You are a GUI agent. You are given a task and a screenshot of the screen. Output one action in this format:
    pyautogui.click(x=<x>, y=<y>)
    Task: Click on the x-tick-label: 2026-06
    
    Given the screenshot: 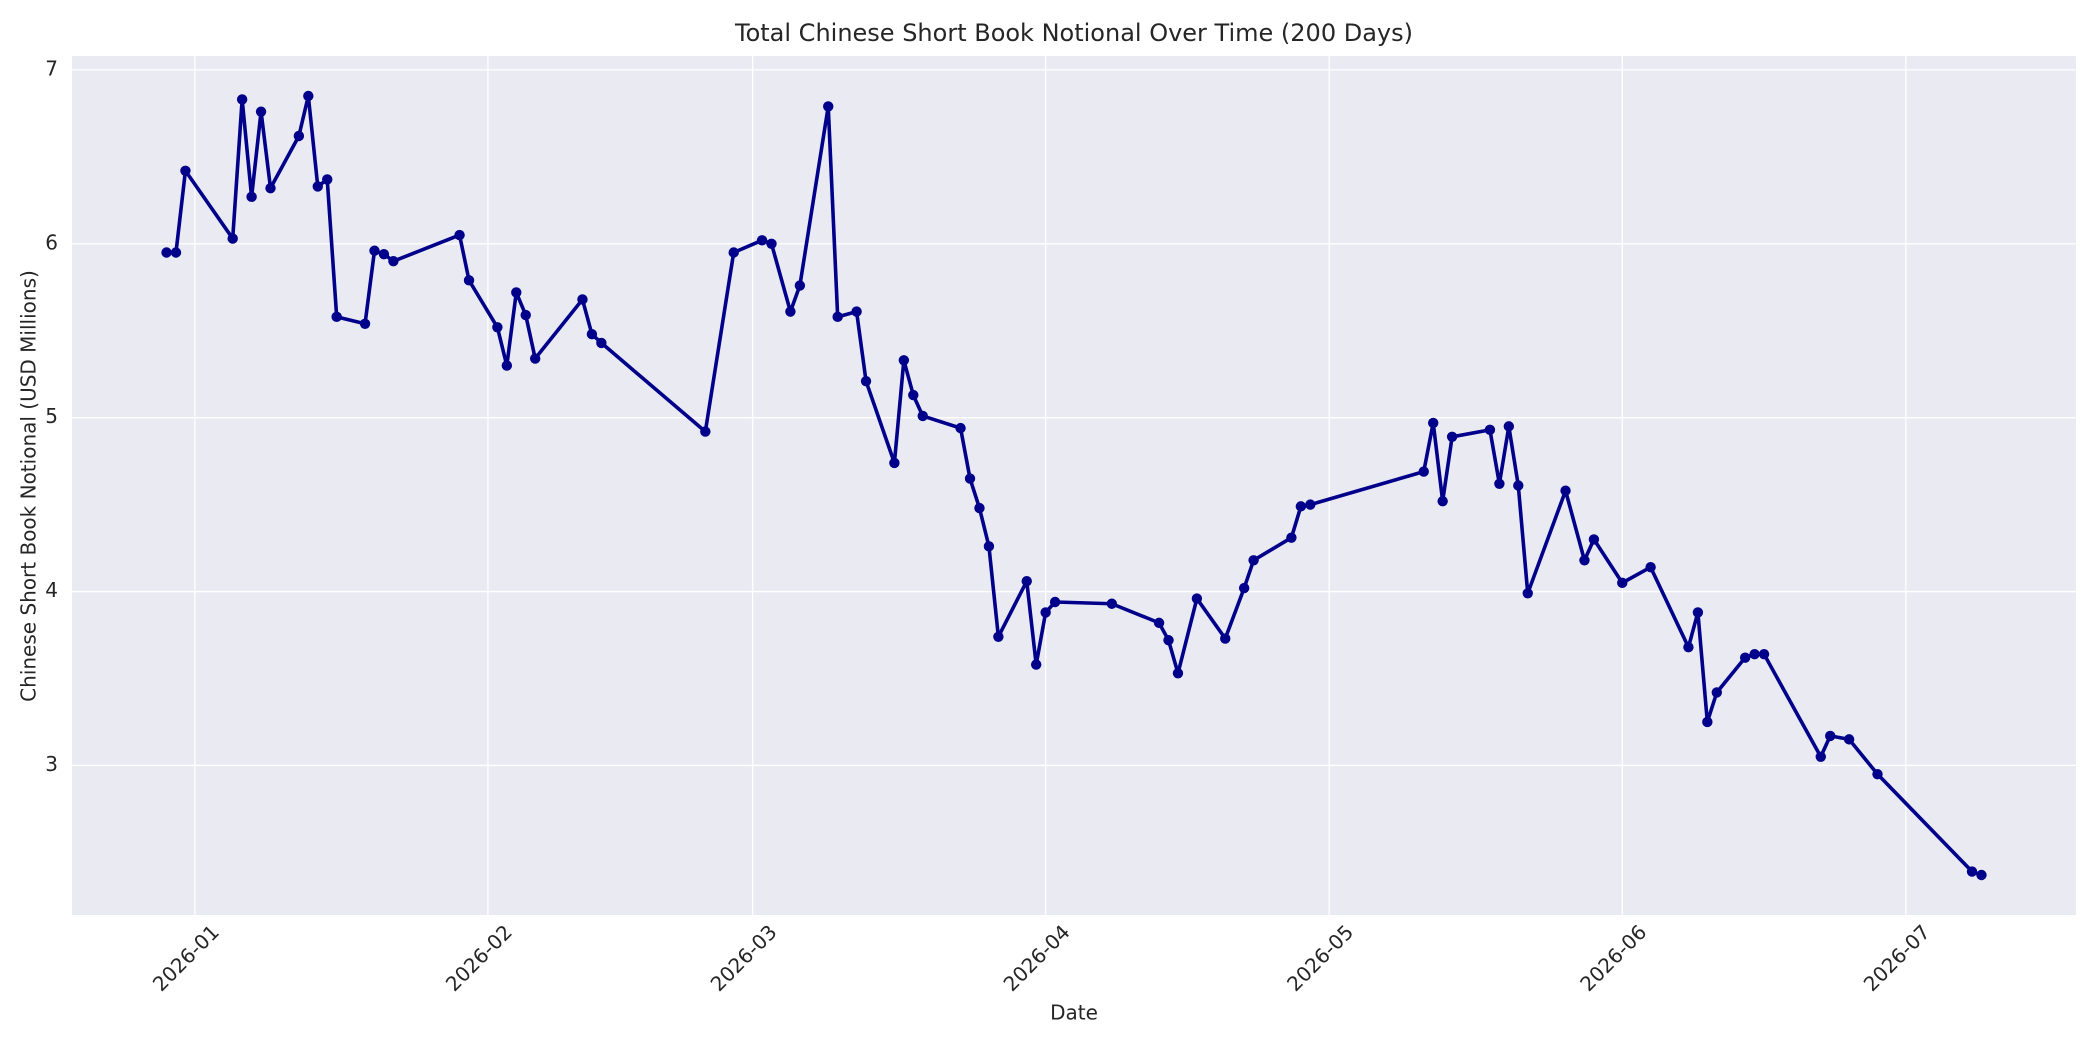 What is the action you would take?
    pyautogui.click(x=1613, y=958)
    